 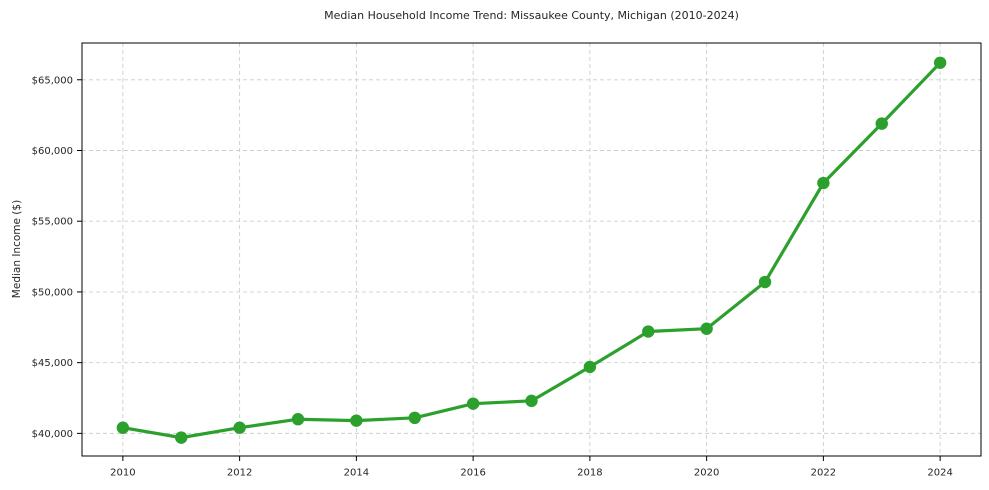 I want to click on x-tick-label: 2018, so click(x=589, y=473).